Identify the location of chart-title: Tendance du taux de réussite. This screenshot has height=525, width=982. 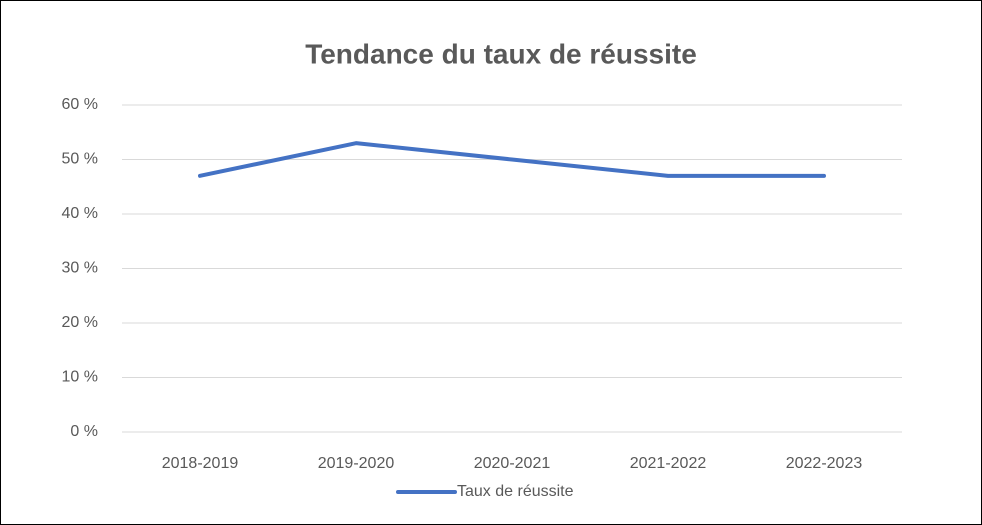
(501, 53).